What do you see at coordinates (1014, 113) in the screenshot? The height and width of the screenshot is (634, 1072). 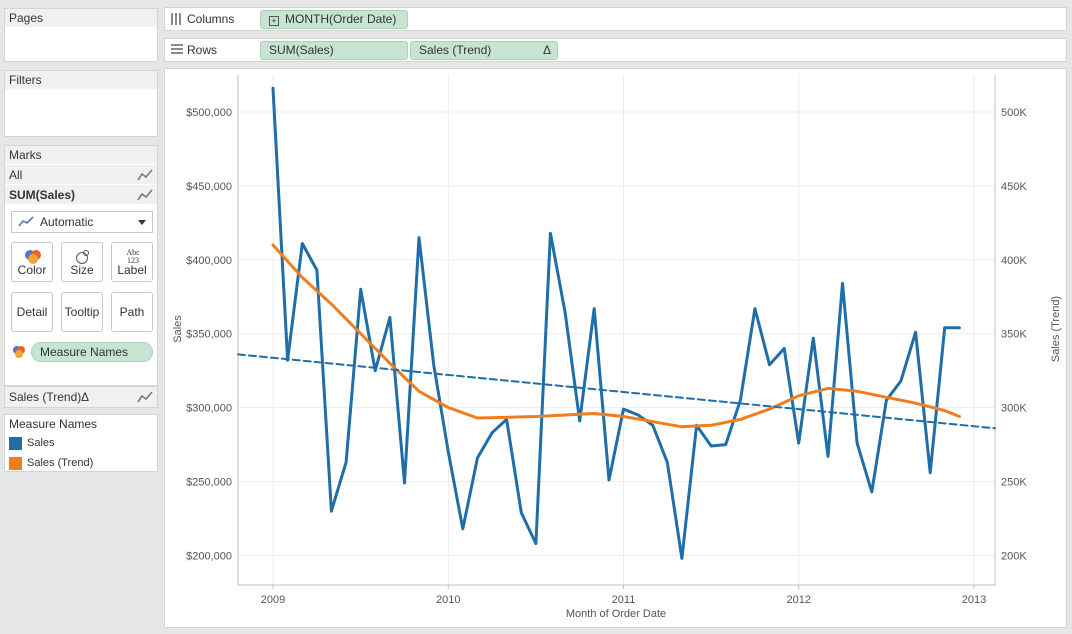 I see `y-tick-label-right: 500K` at bounding box center [1014, 113].